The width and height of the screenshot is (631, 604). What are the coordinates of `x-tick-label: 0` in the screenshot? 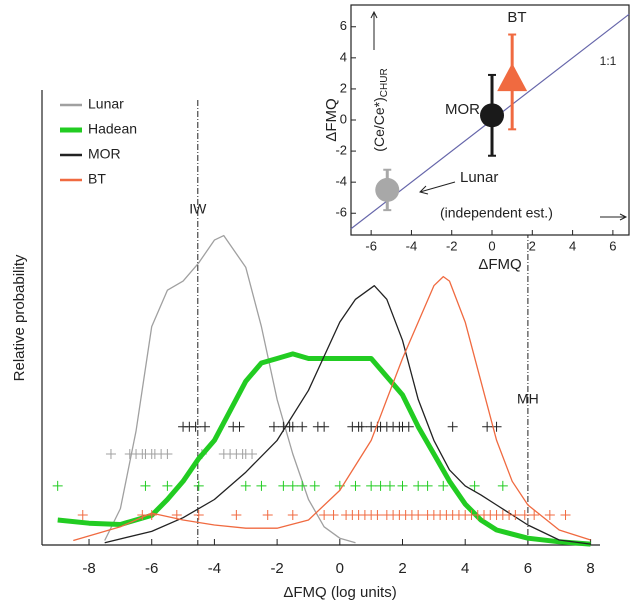 It's located at (340, 568).